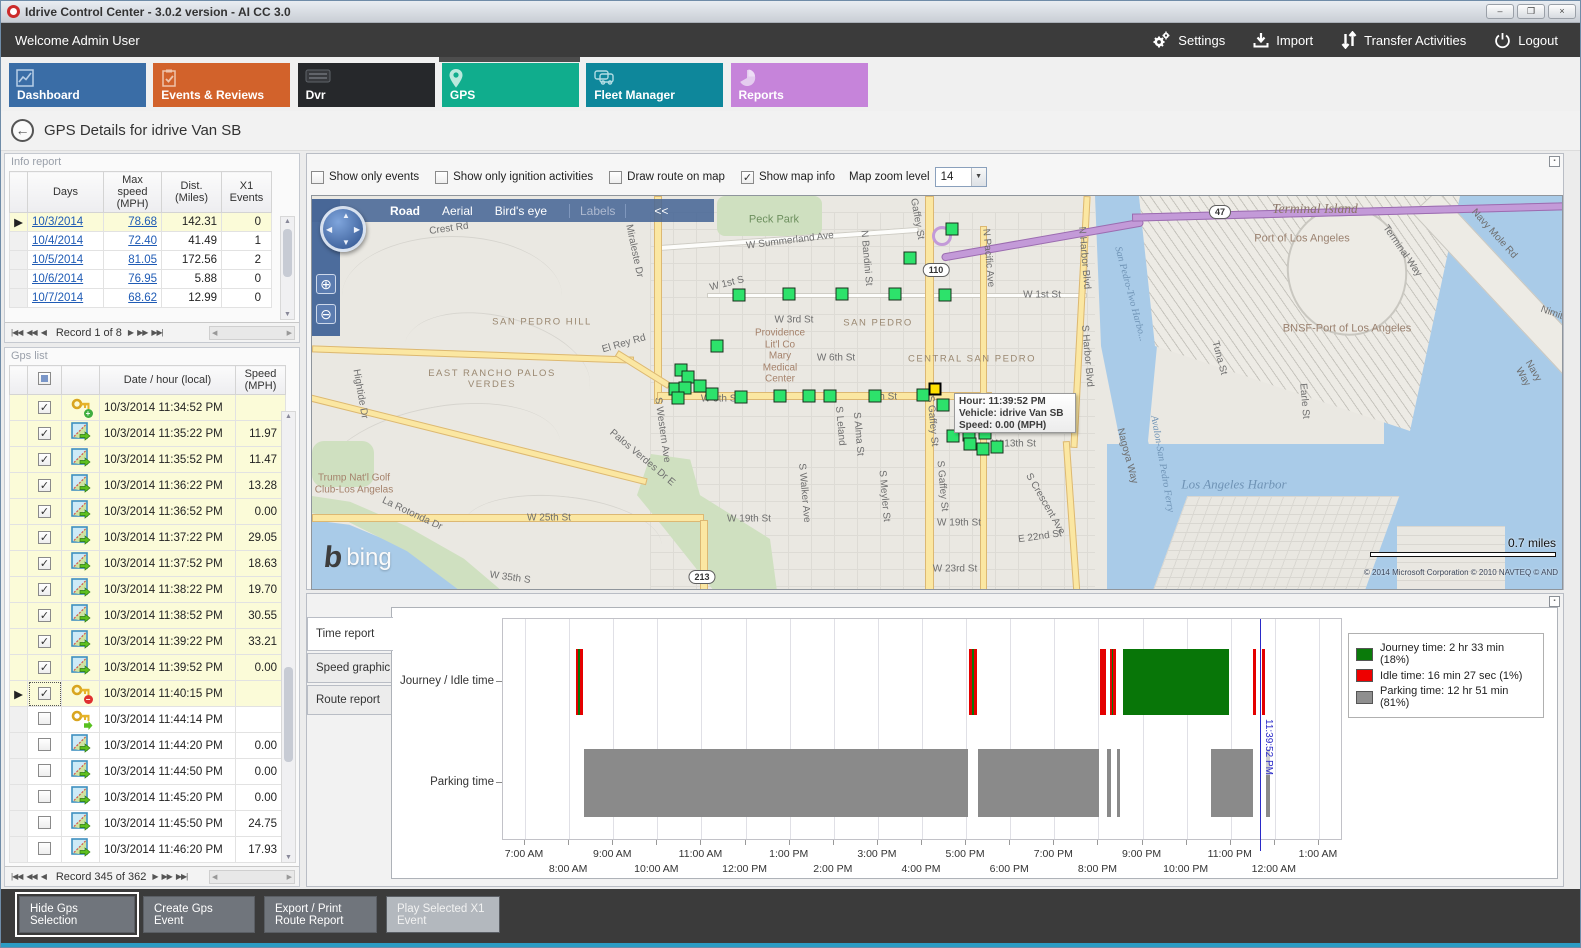 The width and height of the screenshot is (1581, 948). Describe the element at coordinates (44, 378) in the screenshot. I see `select-all-checkbox` at that location.